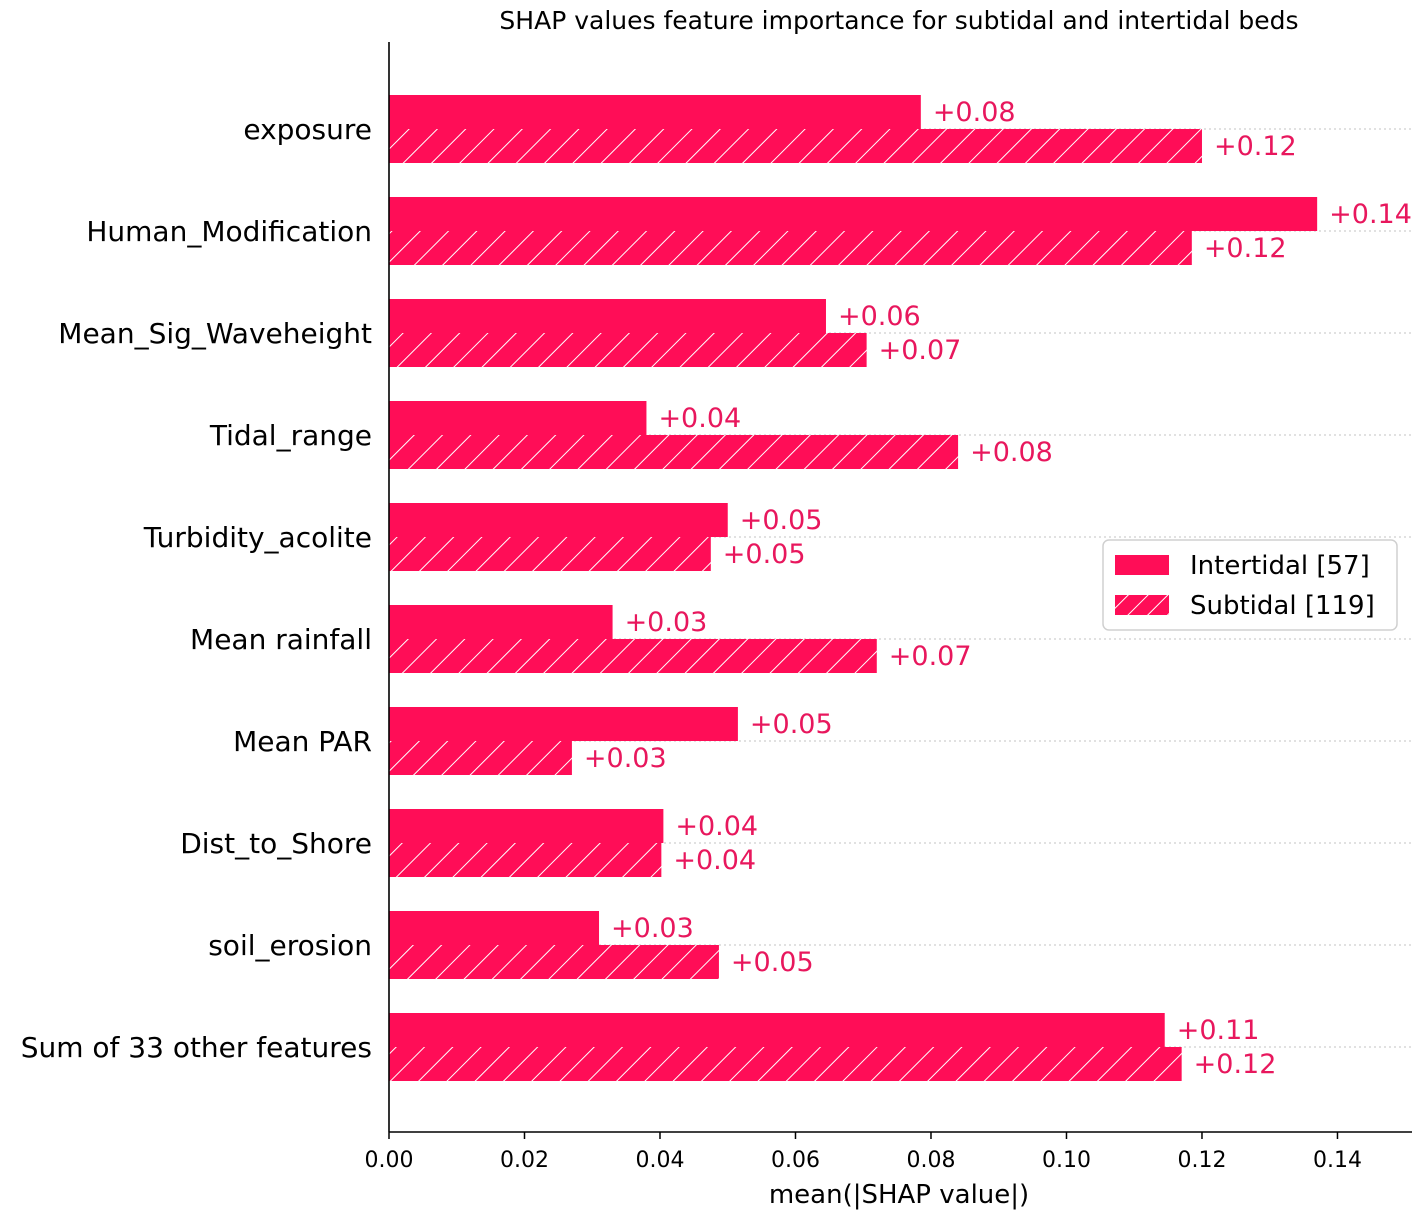 This screenshot has height=1218, width=1417. Describe the element at coordinates (524, 1160) in the screenshot. I see `x-tick-label: 0.02` at that location.